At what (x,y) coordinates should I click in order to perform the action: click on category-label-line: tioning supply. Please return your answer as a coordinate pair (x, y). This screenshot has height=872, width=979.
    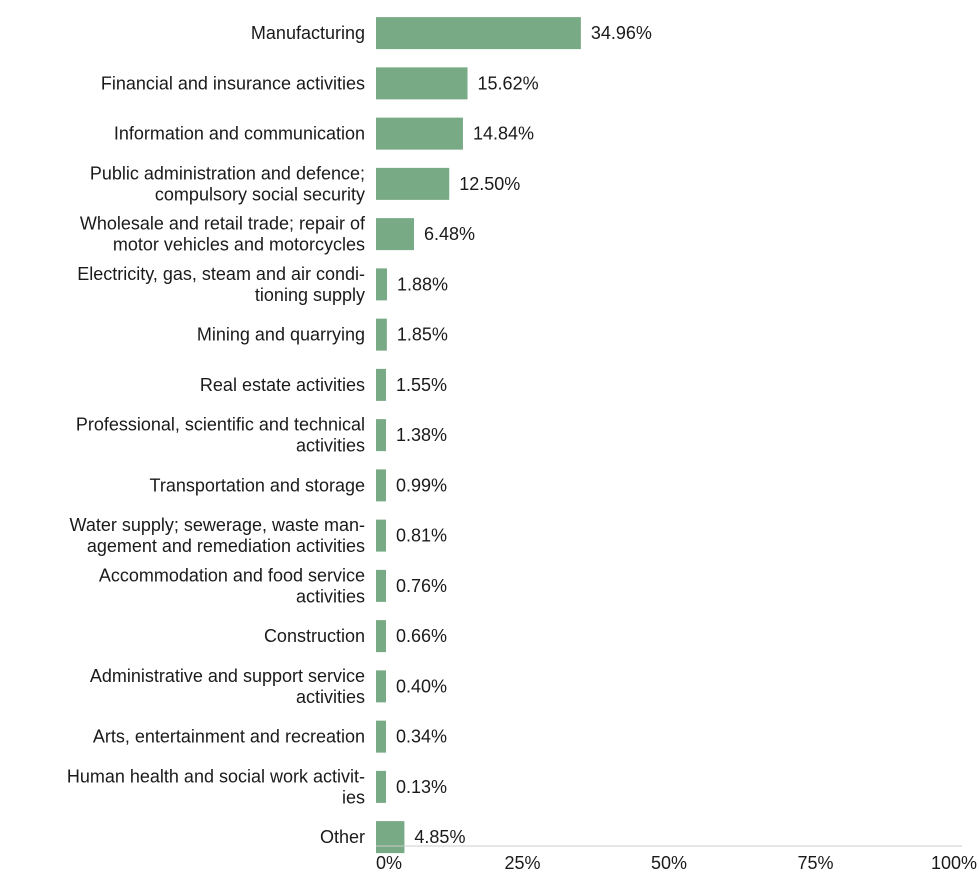
    Looking at the image, I should click on (310, 295).